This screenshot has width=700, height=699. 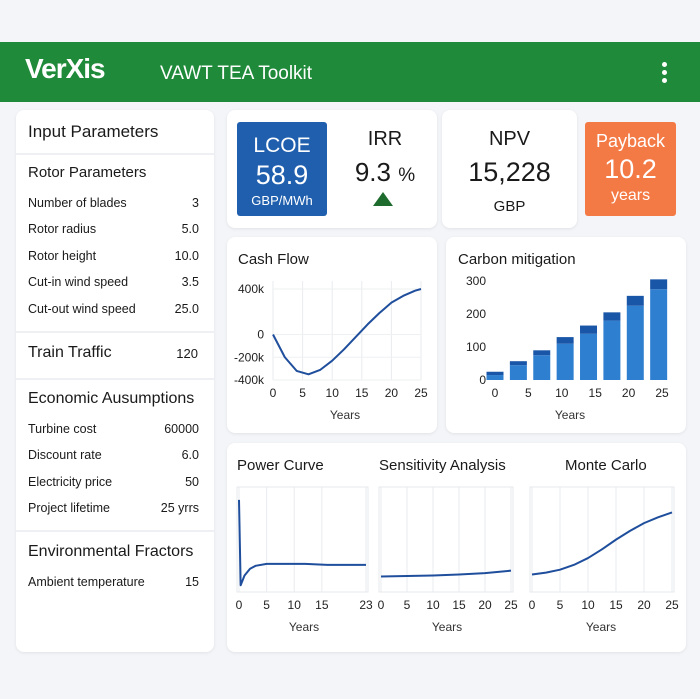 What do you see at coordinates (350, 72) in the screenshot?
I see `app-header` at bounding box center [350, 72].